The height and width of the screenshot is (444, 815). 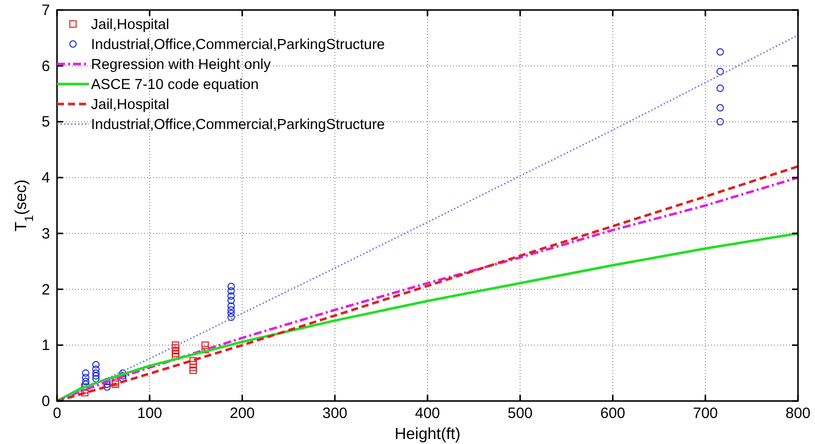 What do you see at coordinates (798, 413) in the screenshot?
I see `x-tick-label: 800` at bounding box center [798, 413].